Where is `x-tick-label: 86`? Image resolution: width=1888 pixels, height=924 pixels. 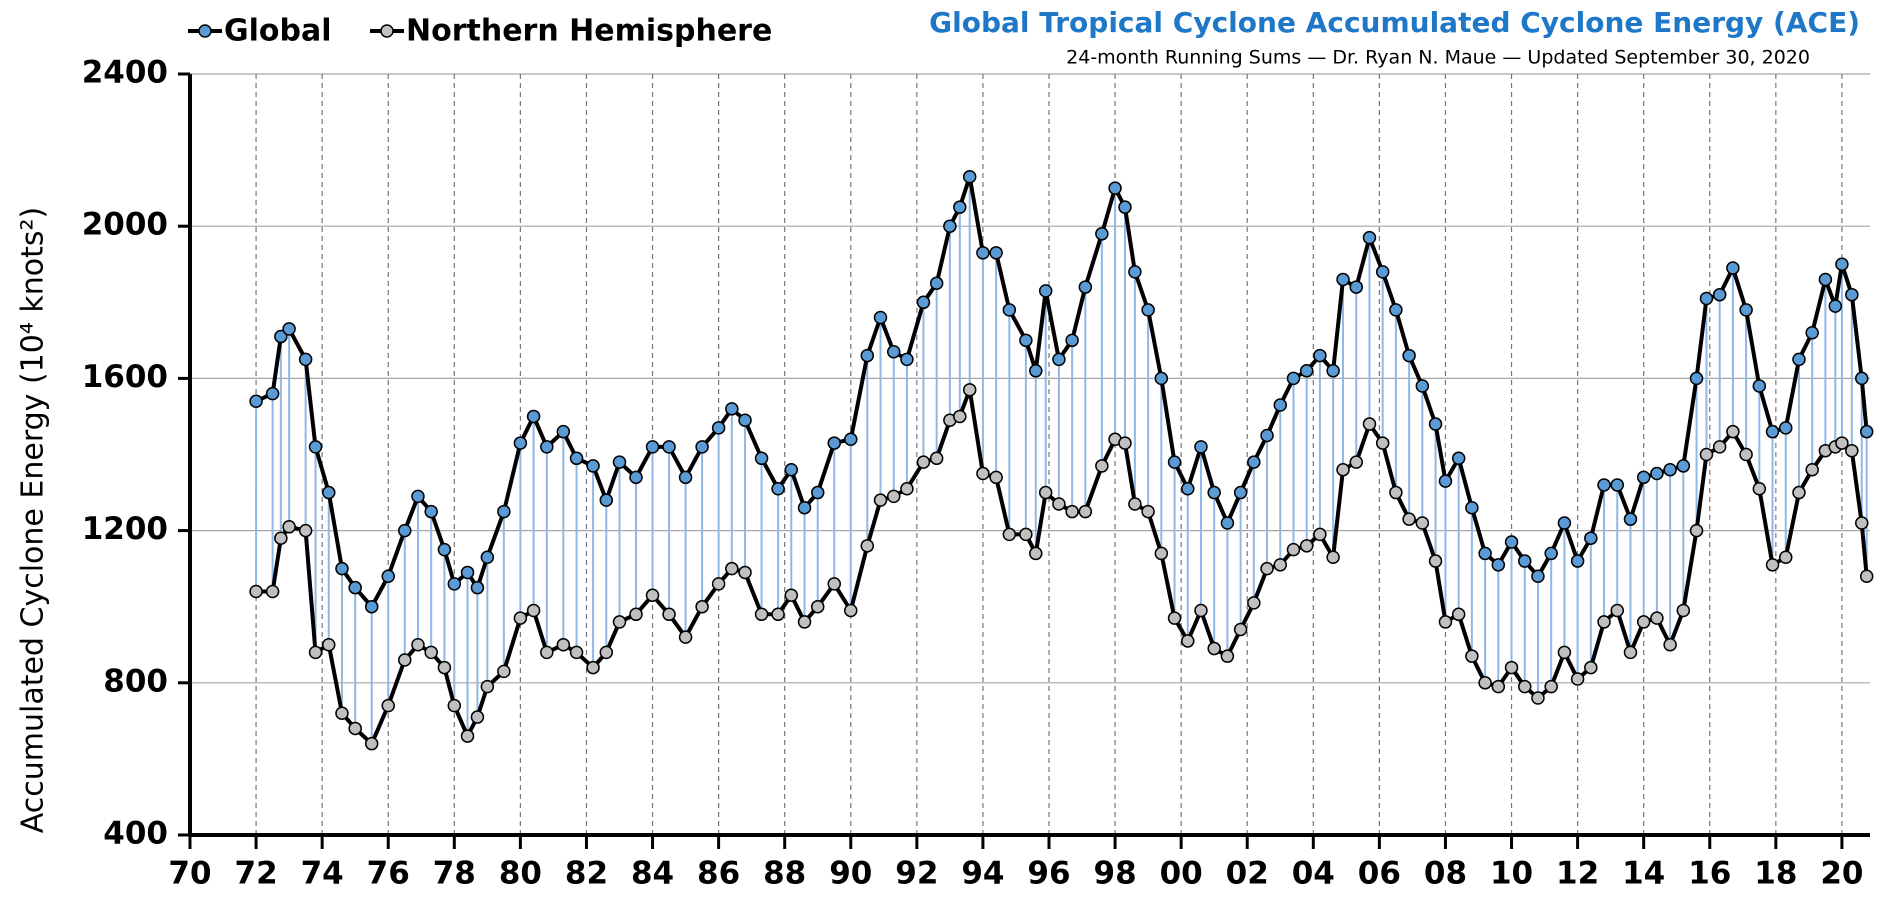 x-tick-label: 86 is located at coordinates (718, 874).